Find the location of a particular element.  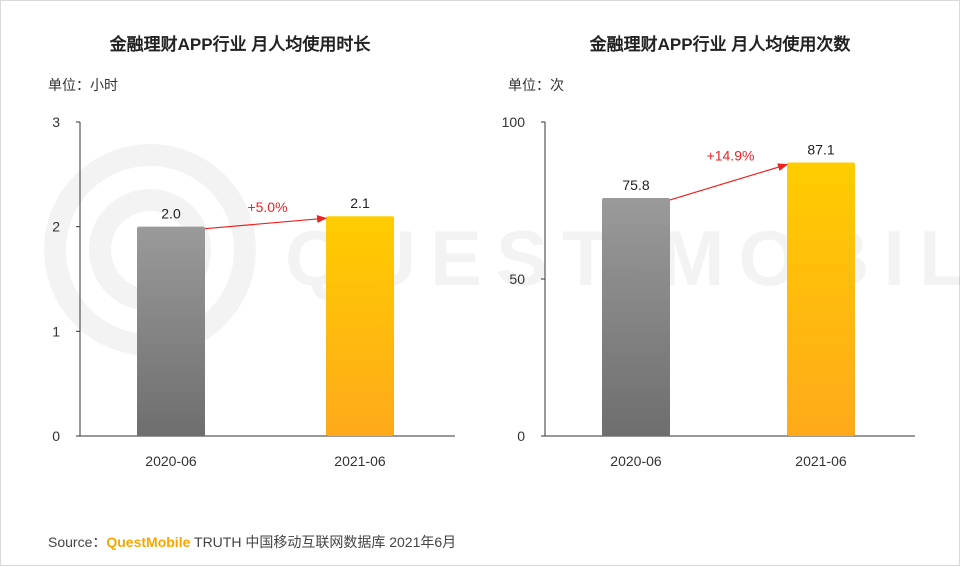

y-tick-label: 3 is located at coordinates (56, 122).